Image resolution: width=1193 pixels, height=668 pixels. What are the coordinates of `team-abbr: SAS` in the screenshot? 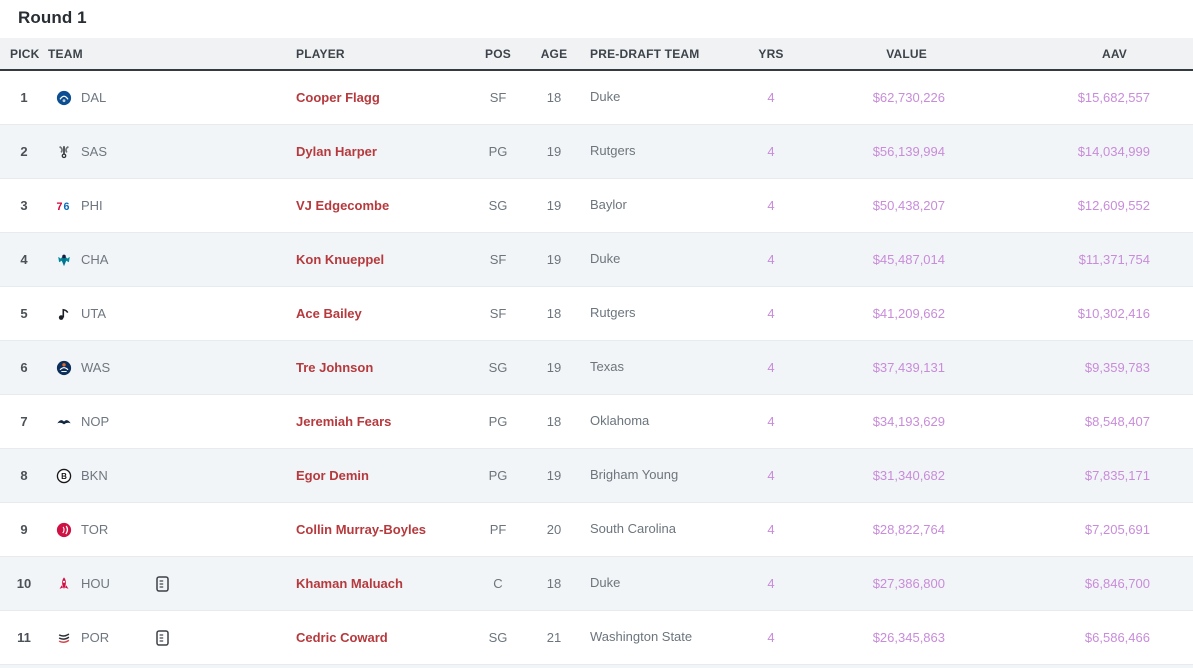 It's located at (94, 151).